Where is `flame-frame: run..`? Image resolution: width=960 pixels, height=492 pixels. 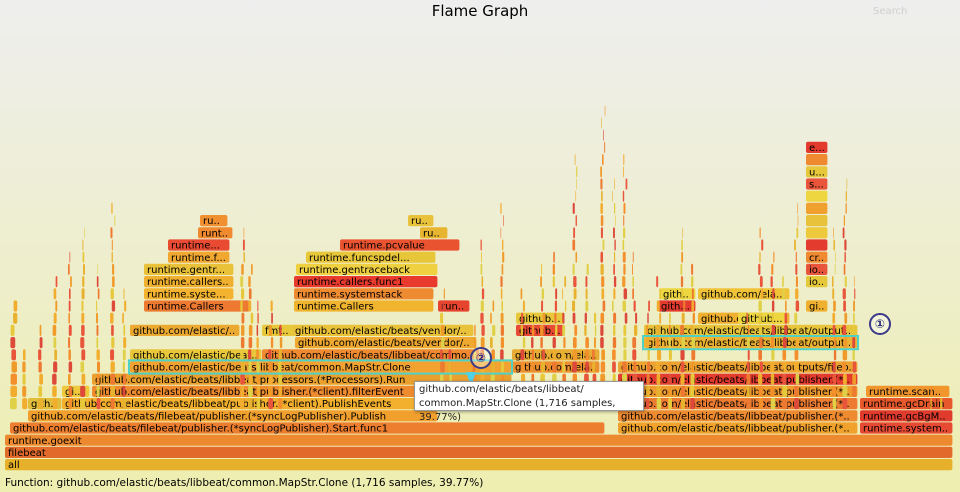
flame-frame: run.. is located at coordinates (454, 306).